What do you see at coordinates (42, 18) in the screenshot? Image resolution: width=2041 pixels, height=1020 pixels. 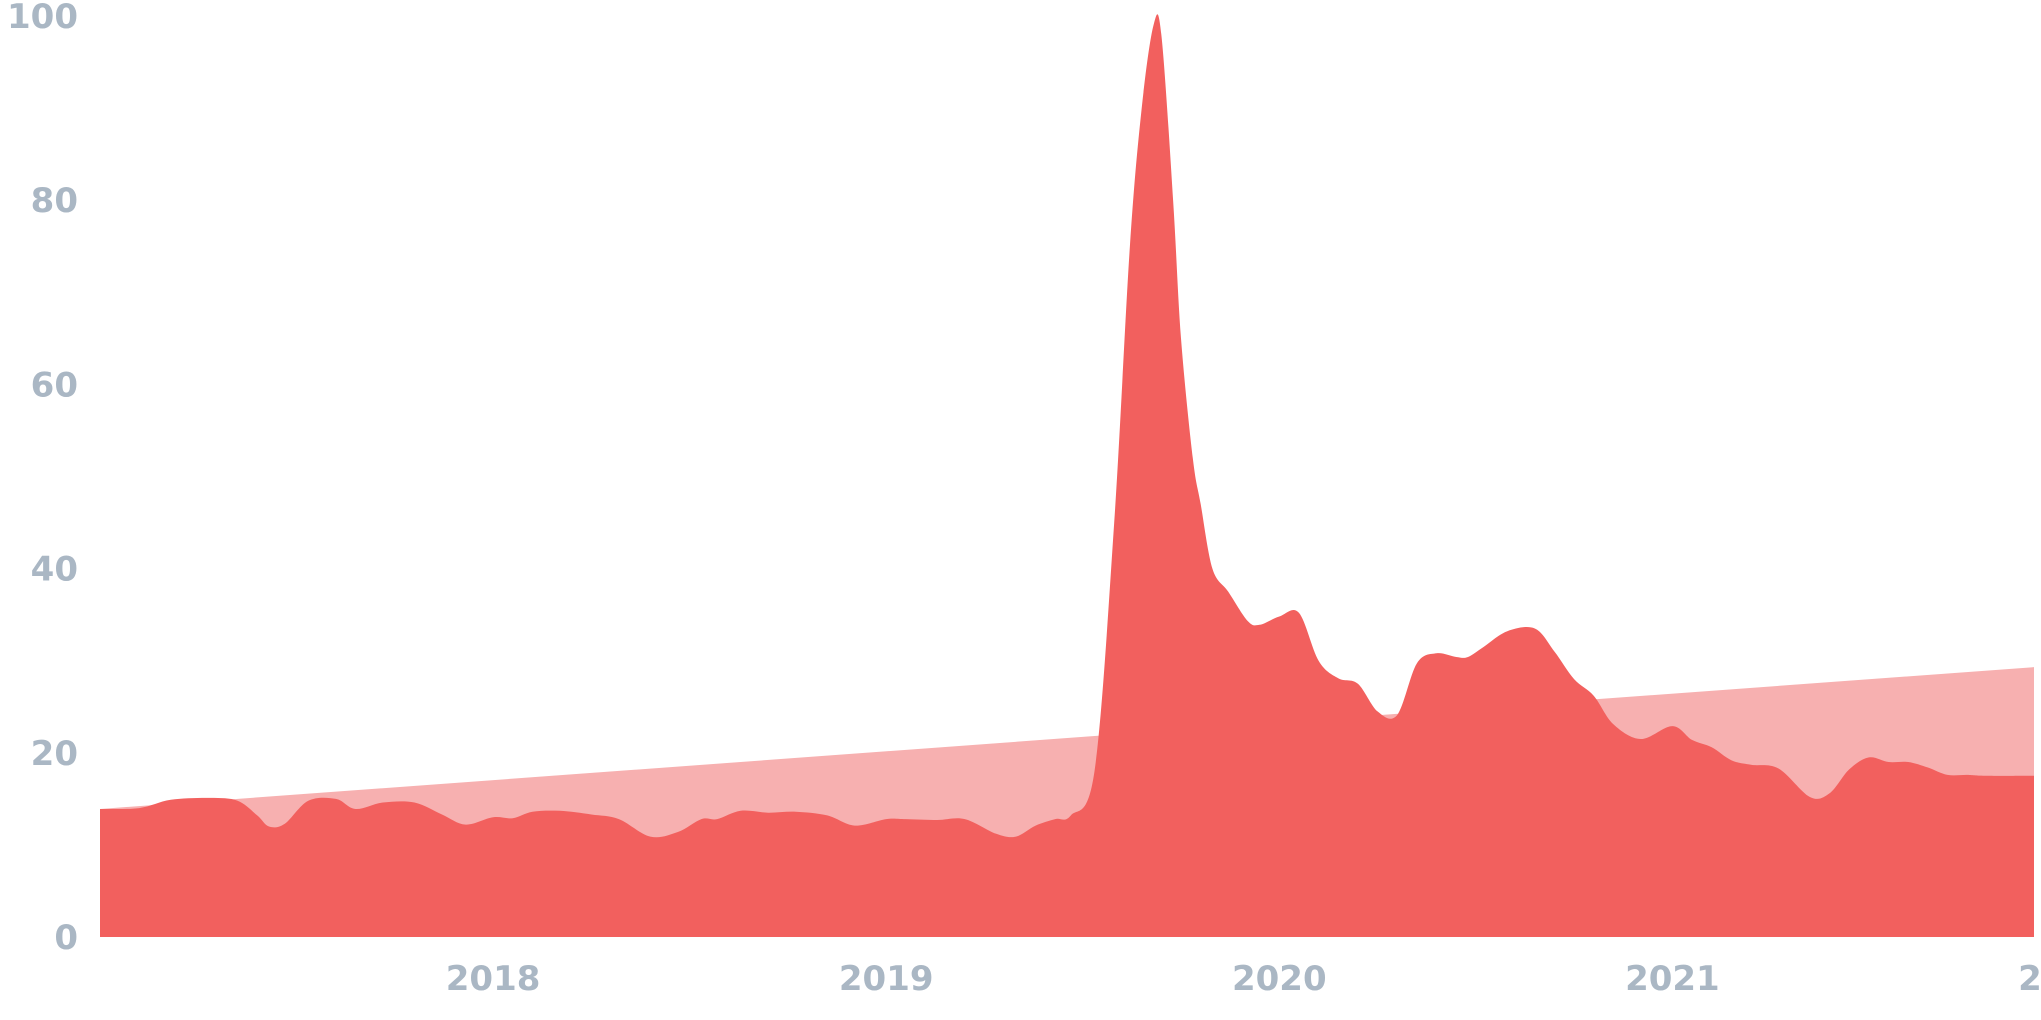 I see `y-tick-label: 100` at bounding box center [42, 18].